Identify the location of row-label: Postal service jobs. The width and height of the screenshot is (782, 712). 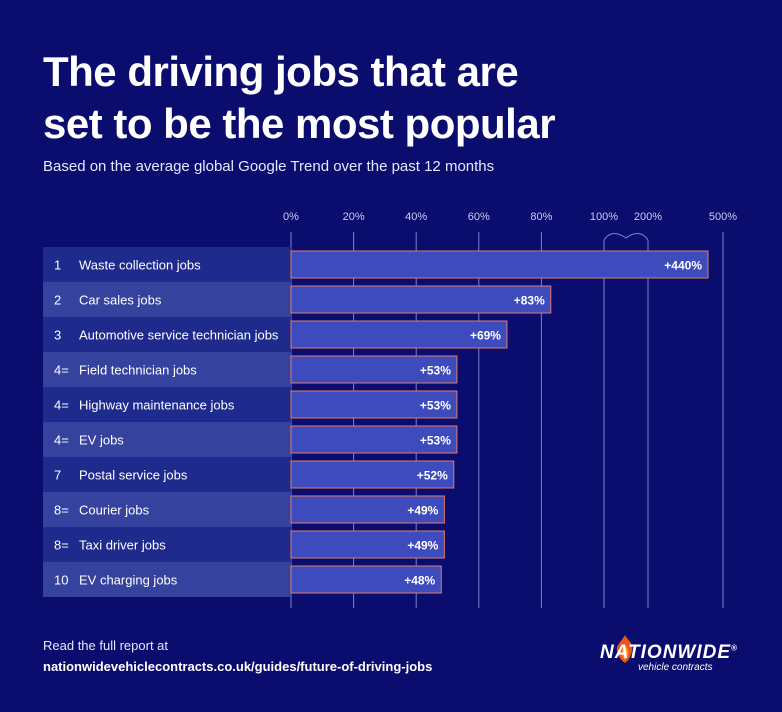
(133, 475).